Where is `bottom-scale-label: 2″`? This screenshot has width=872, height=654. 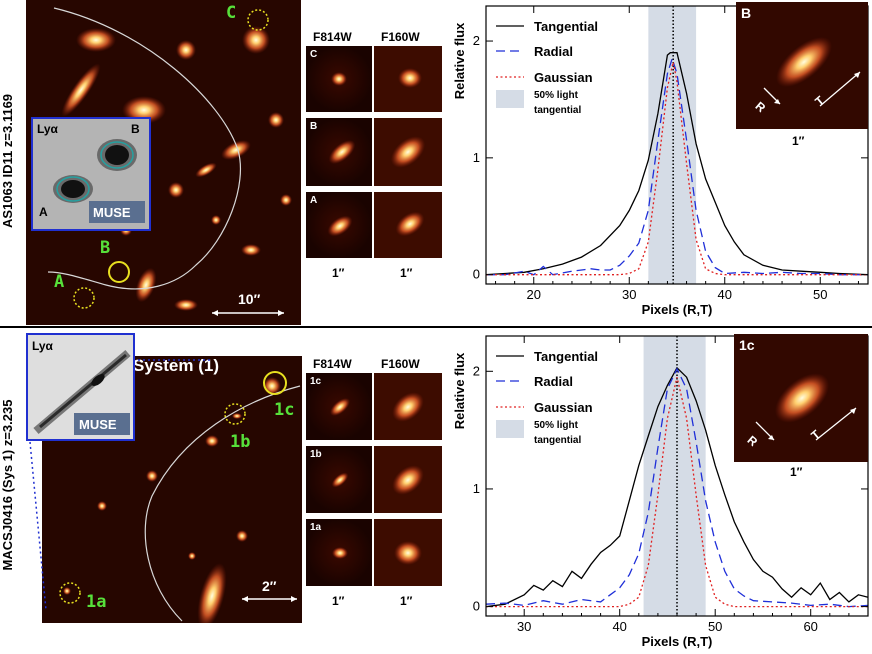
bottom-scale-label: 2″ is located at coordinates (269, 586).